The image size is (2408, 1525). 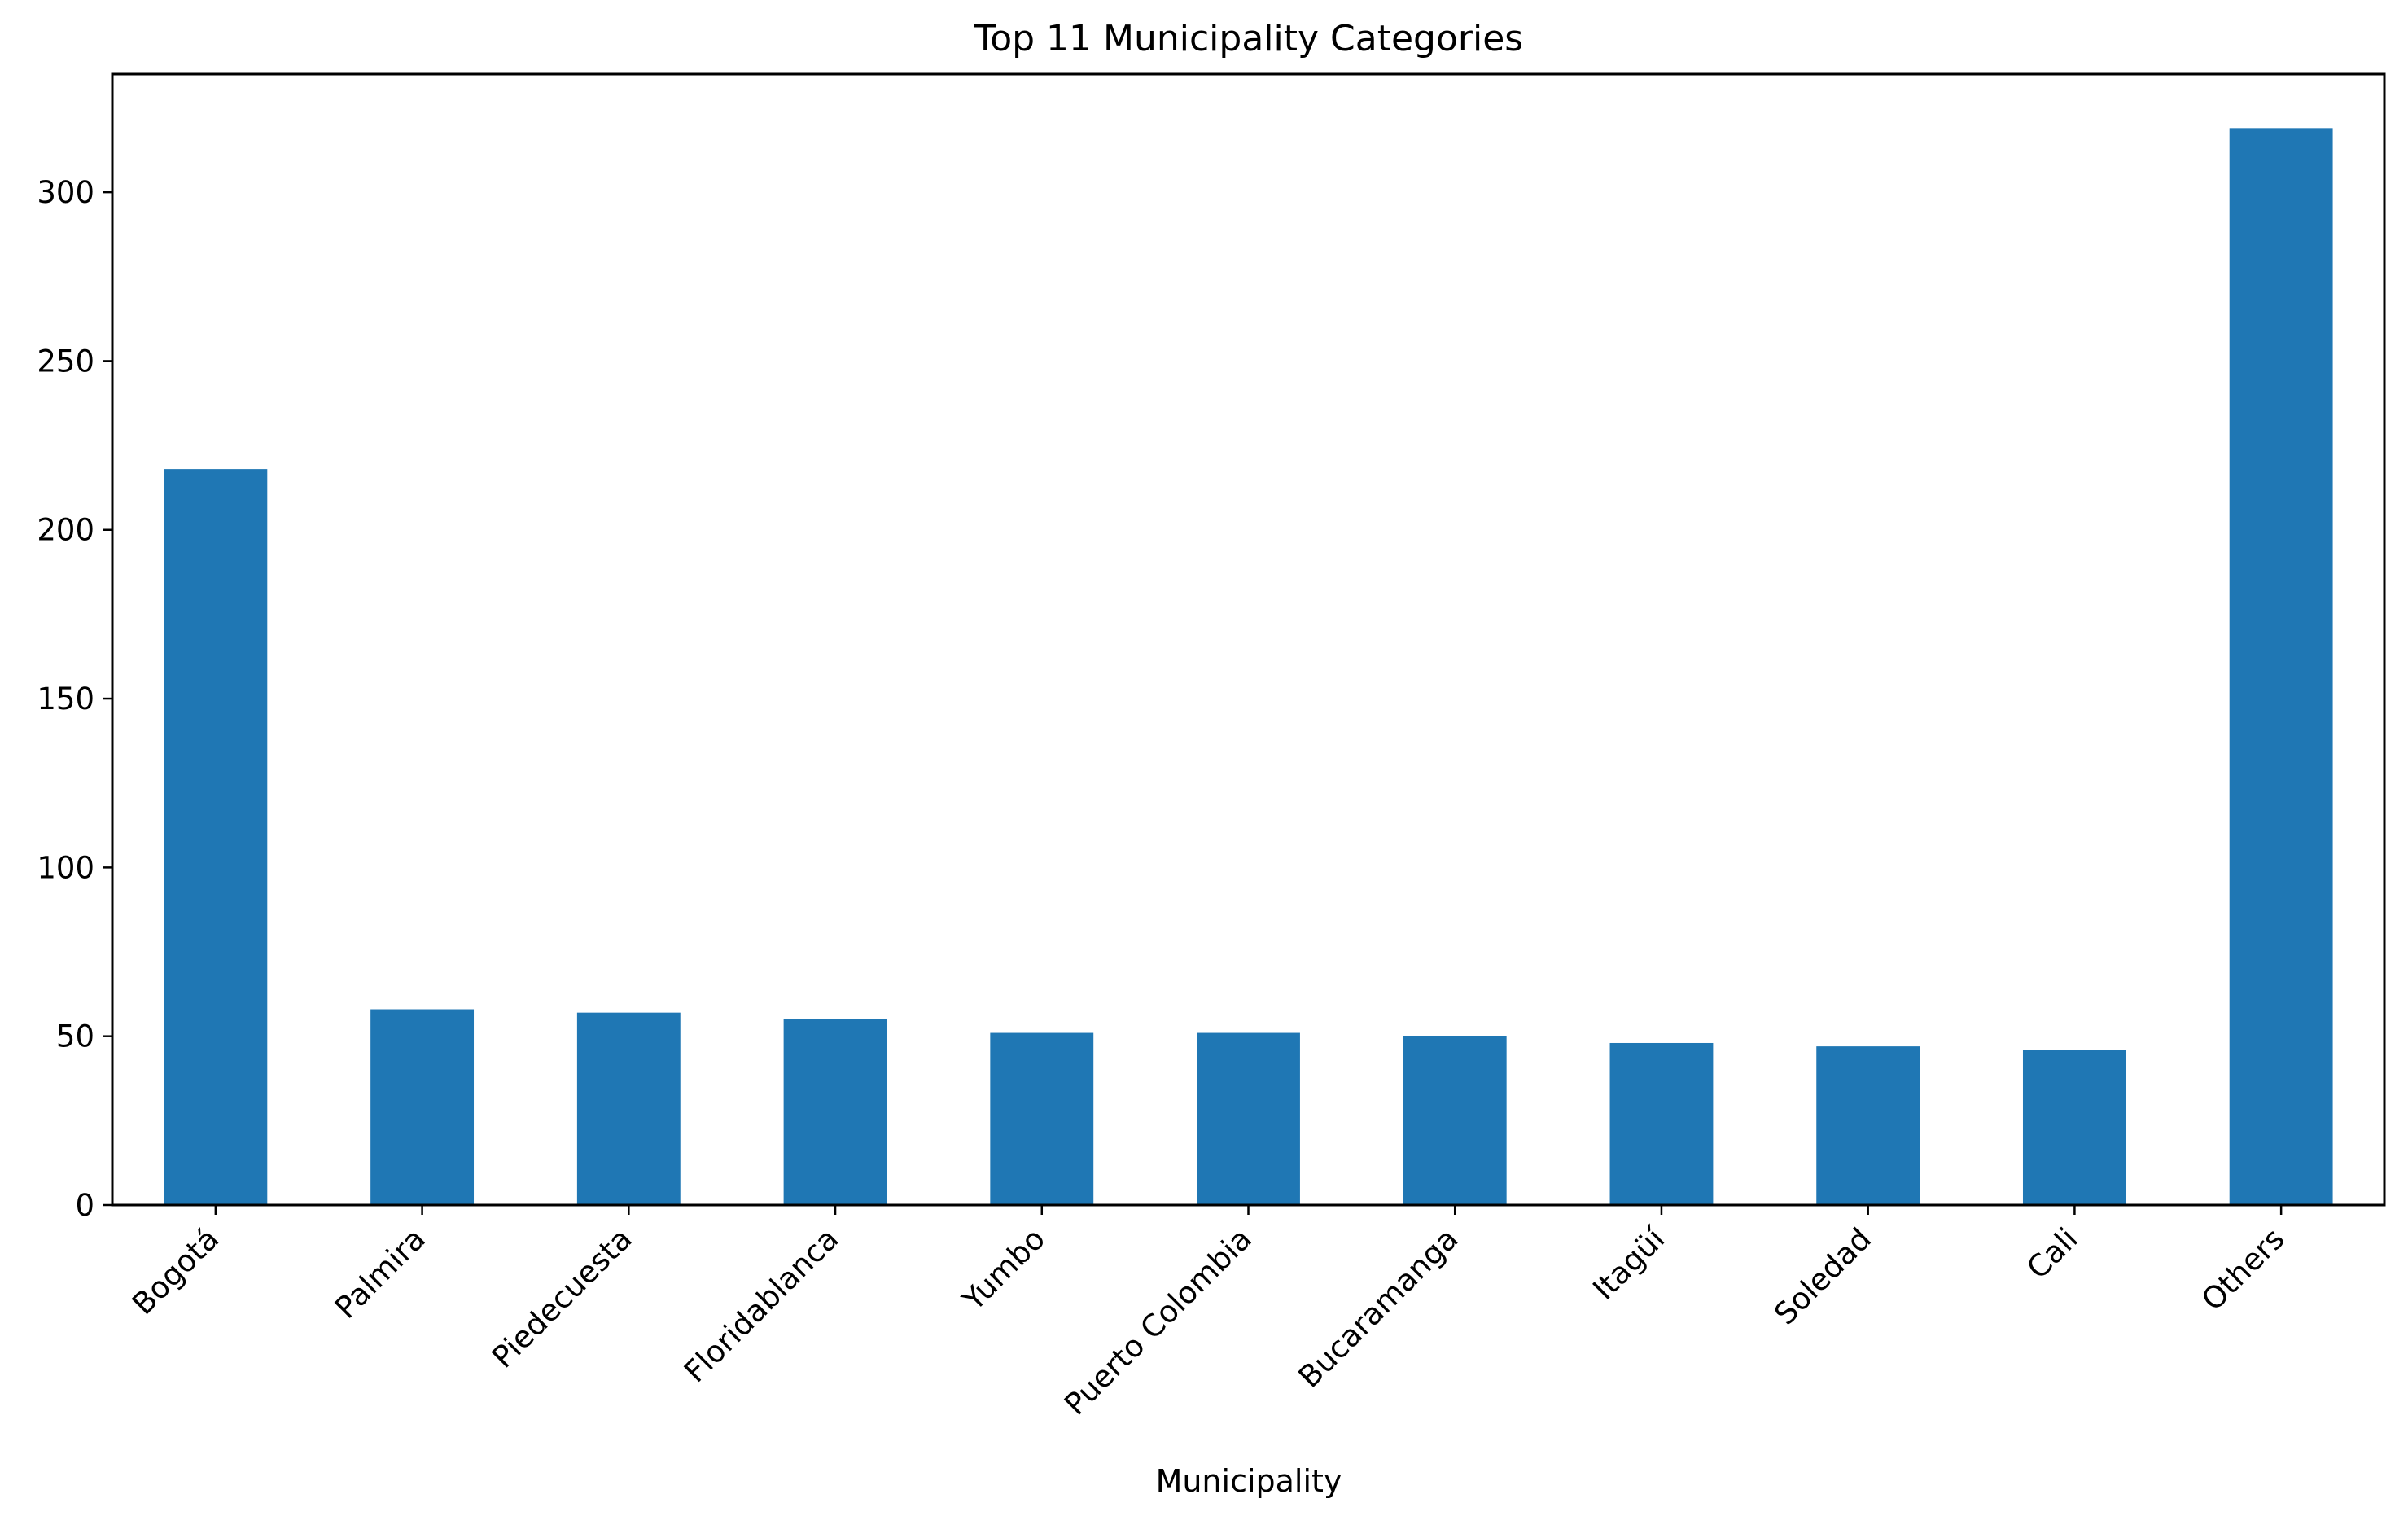 I want to click on y-tick-label: 250, so click(x=65, y=361).